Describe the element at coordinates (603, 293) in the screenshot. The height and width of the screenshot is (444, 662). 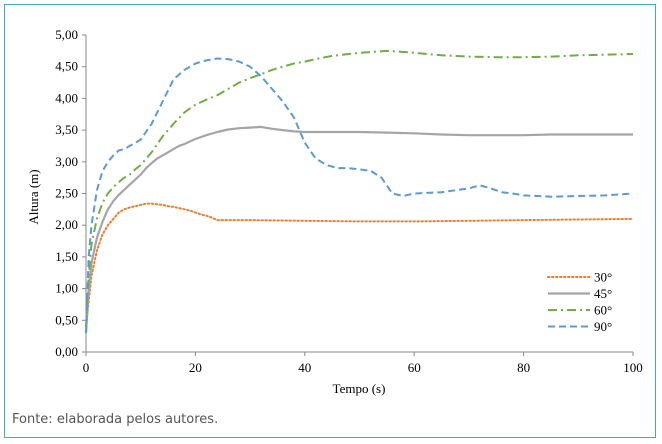
I see `legend-label-1: 45°` at that location.